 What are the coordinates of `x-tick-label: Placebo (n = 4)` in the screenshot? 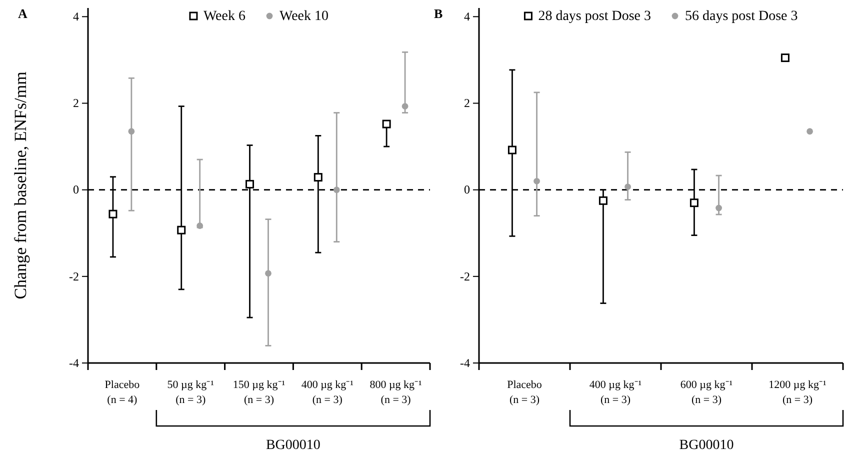 It's located at (122, 392).